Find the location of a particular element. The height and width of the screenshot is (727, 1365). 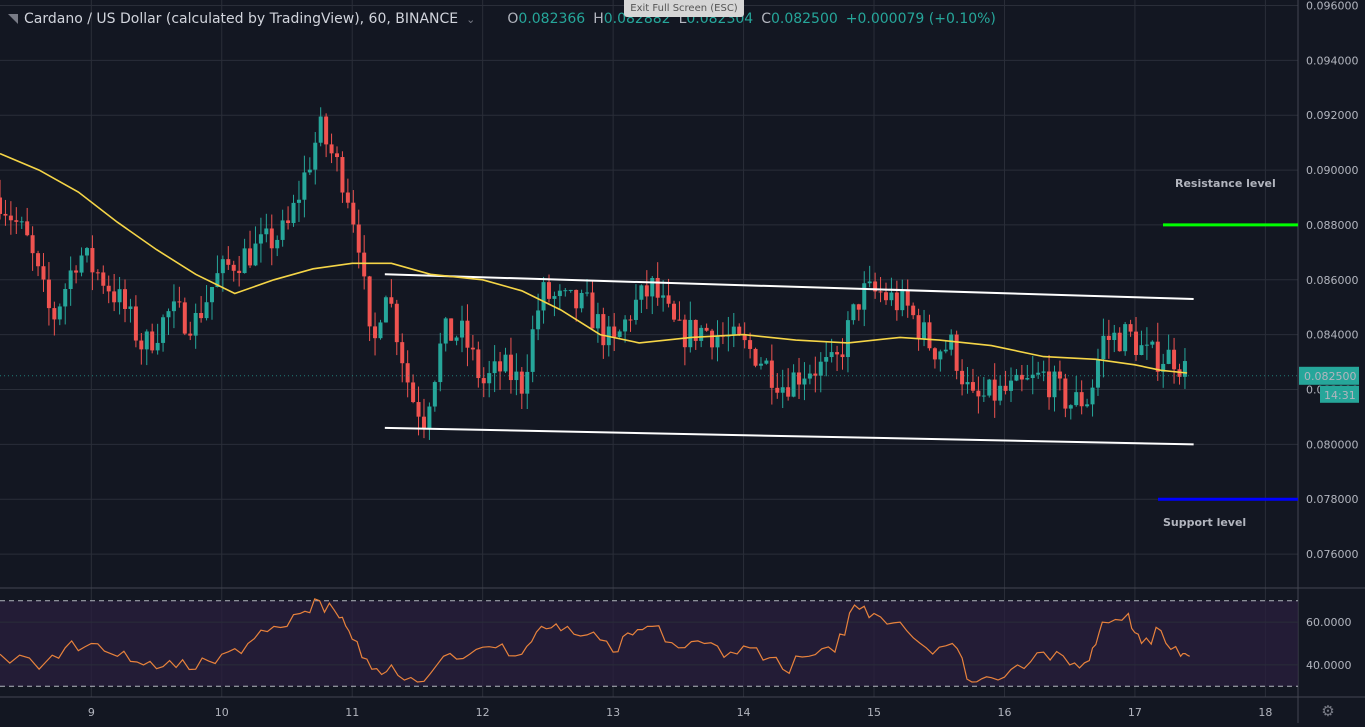

low-label: L is located at coordinates (682, 19).